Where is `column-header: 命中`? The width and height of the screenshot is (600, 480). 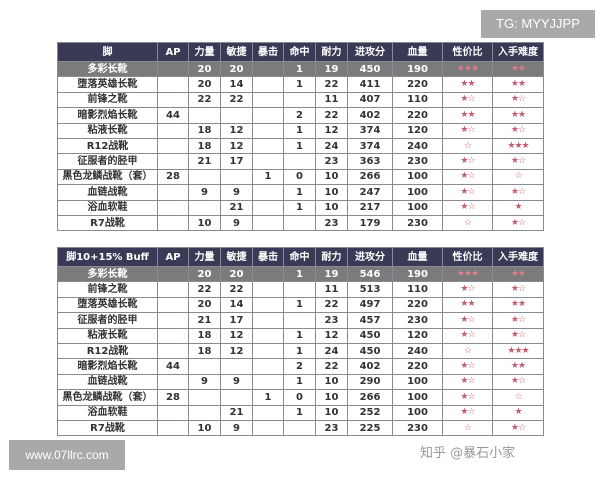 column-header: 命中 is located at coordinates (299, 52).